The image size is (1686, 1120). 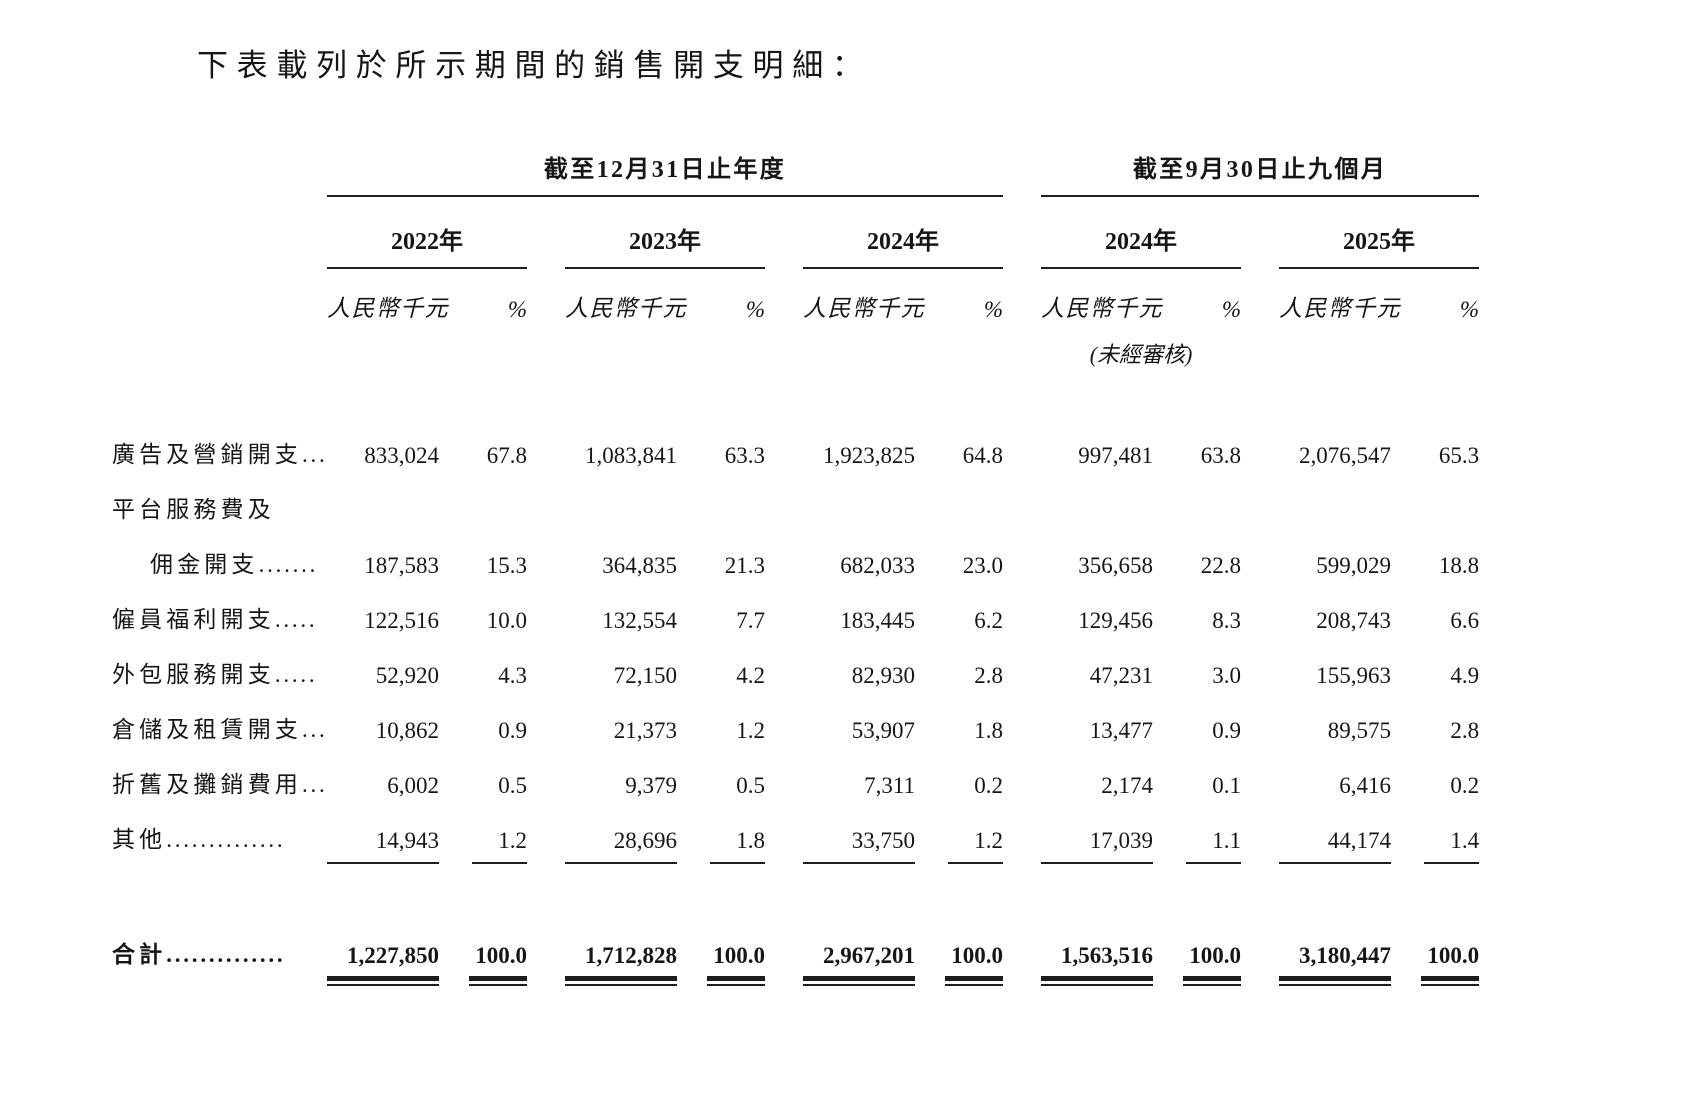 What do you see at coordinates (483, 510) in the screenshot?
I see `percent-cell` at bounding box center [483, 510].